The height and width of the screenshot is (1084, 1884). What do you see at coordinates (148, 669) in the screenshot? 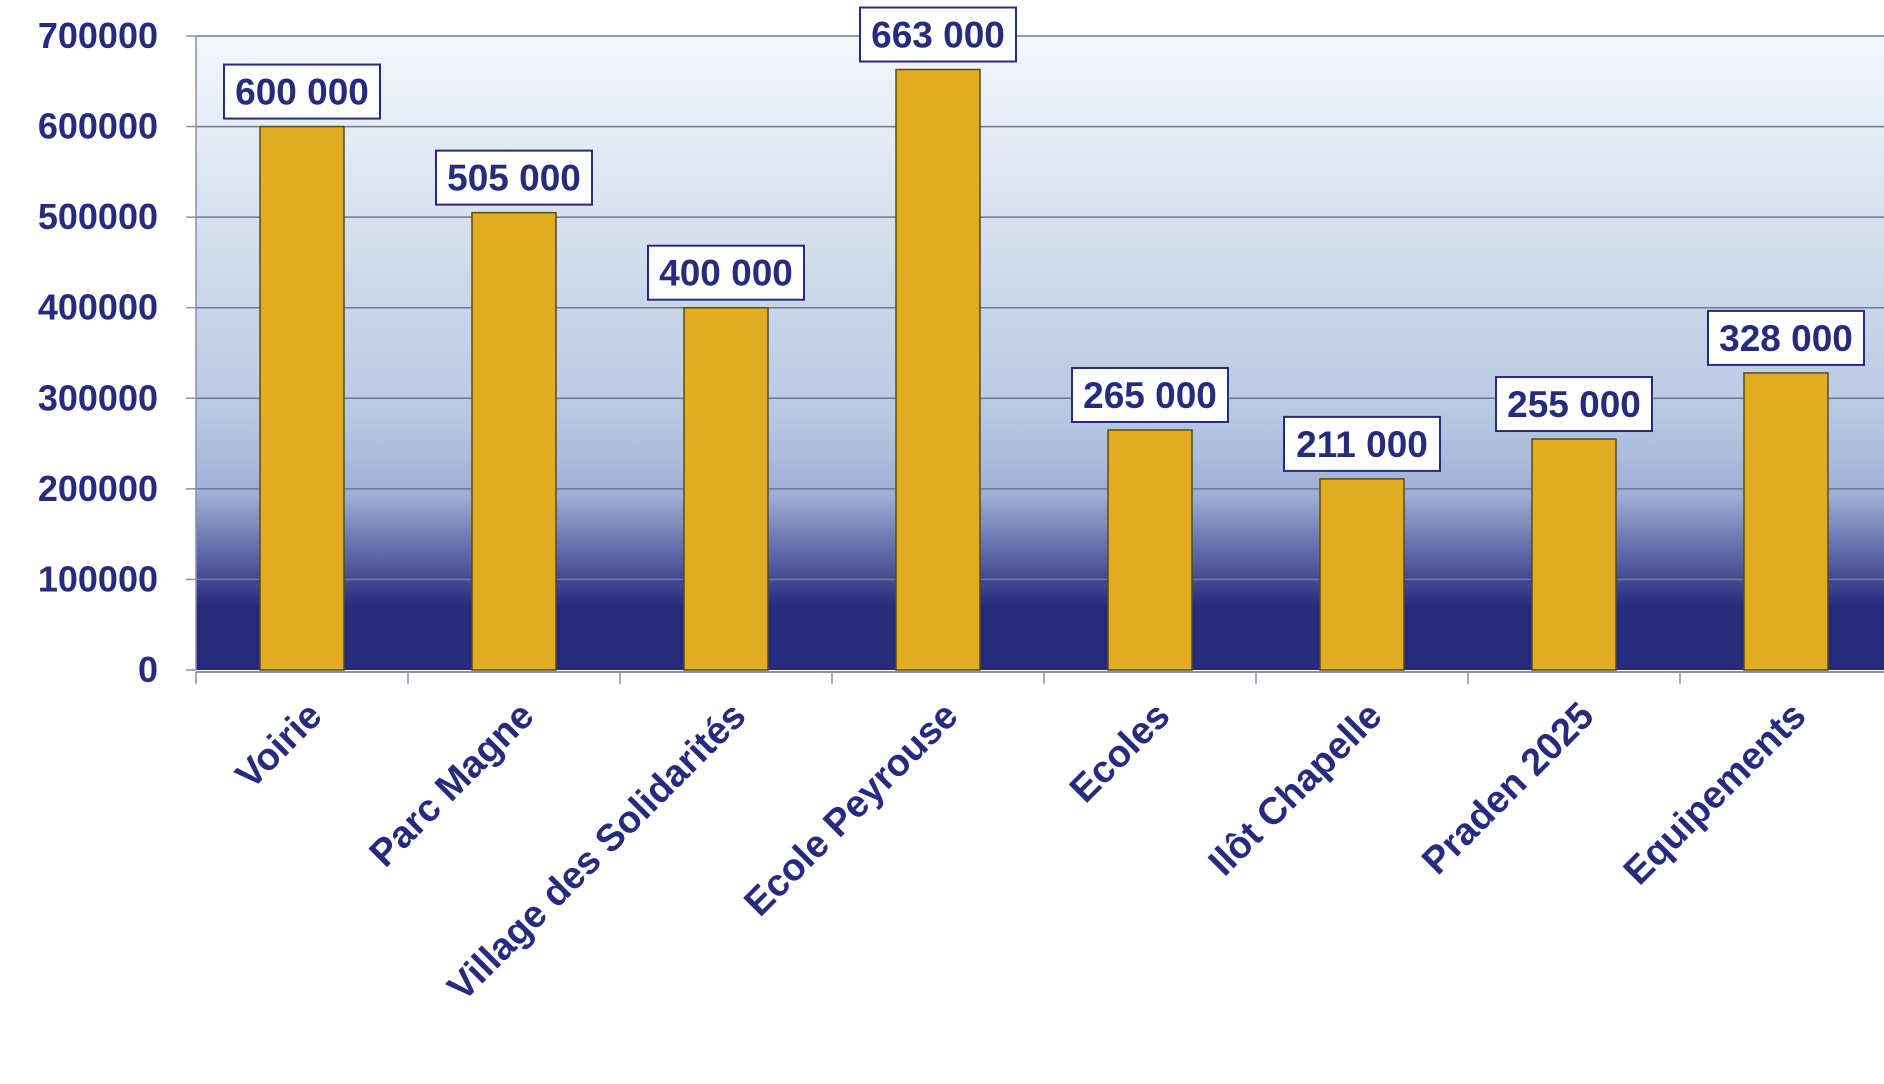
I see `y-tick-label: 0` at bounding box center [148, 669].